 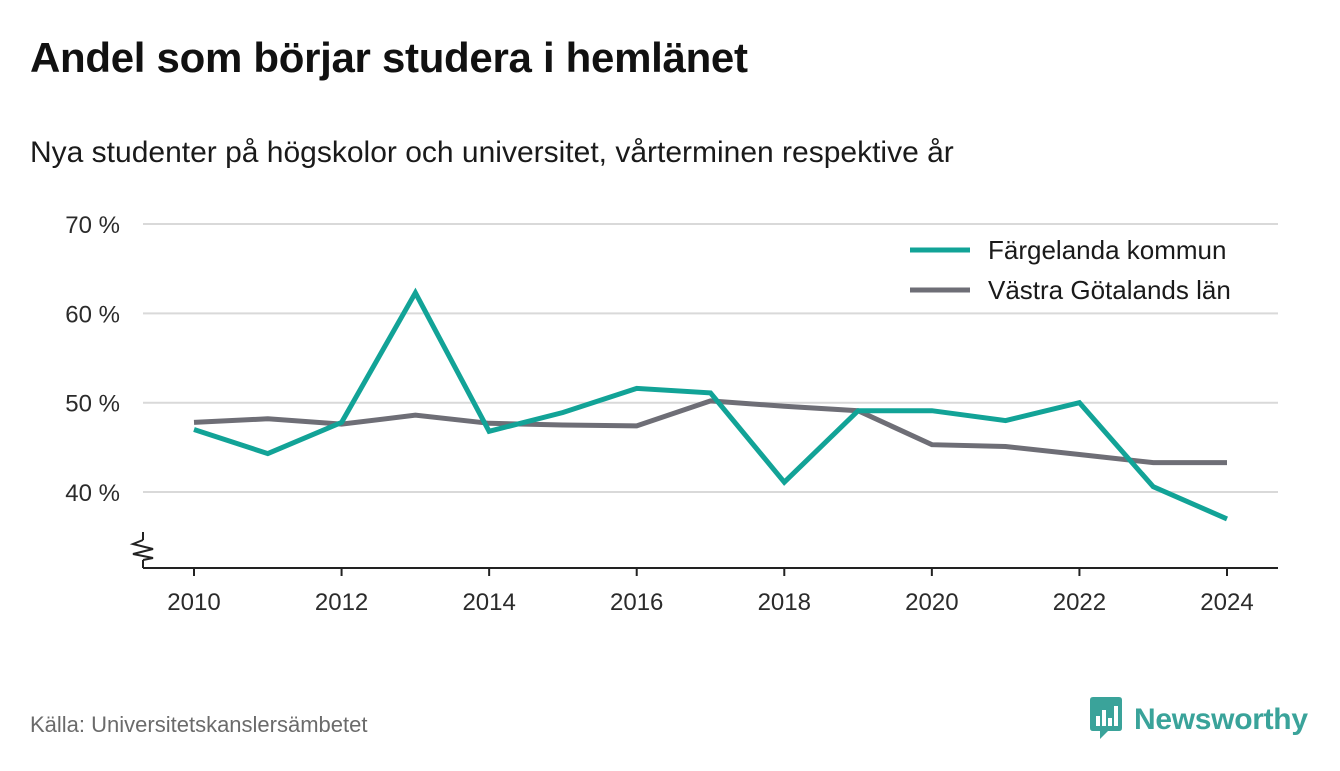 What do you see at coordinates (141, 550) in the screenshot?
I see `axis-break-icon` at bounding box center [141, 550].